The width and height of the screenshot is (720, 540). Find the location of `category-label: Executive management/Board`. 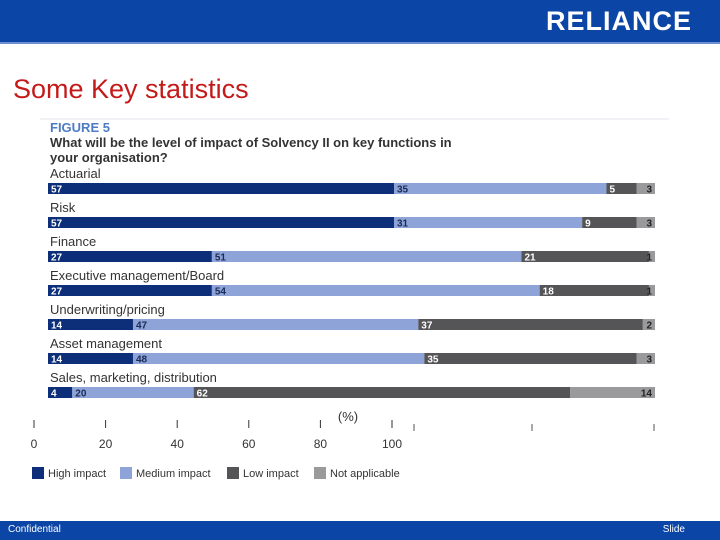

category-label: Executive management/Board is located at coordinates (137, 275).